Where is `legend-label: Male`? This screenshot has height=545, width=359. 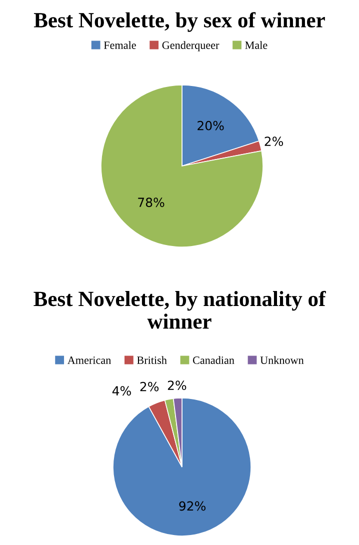
legend-label: Male is located at coordinates (256, 45).